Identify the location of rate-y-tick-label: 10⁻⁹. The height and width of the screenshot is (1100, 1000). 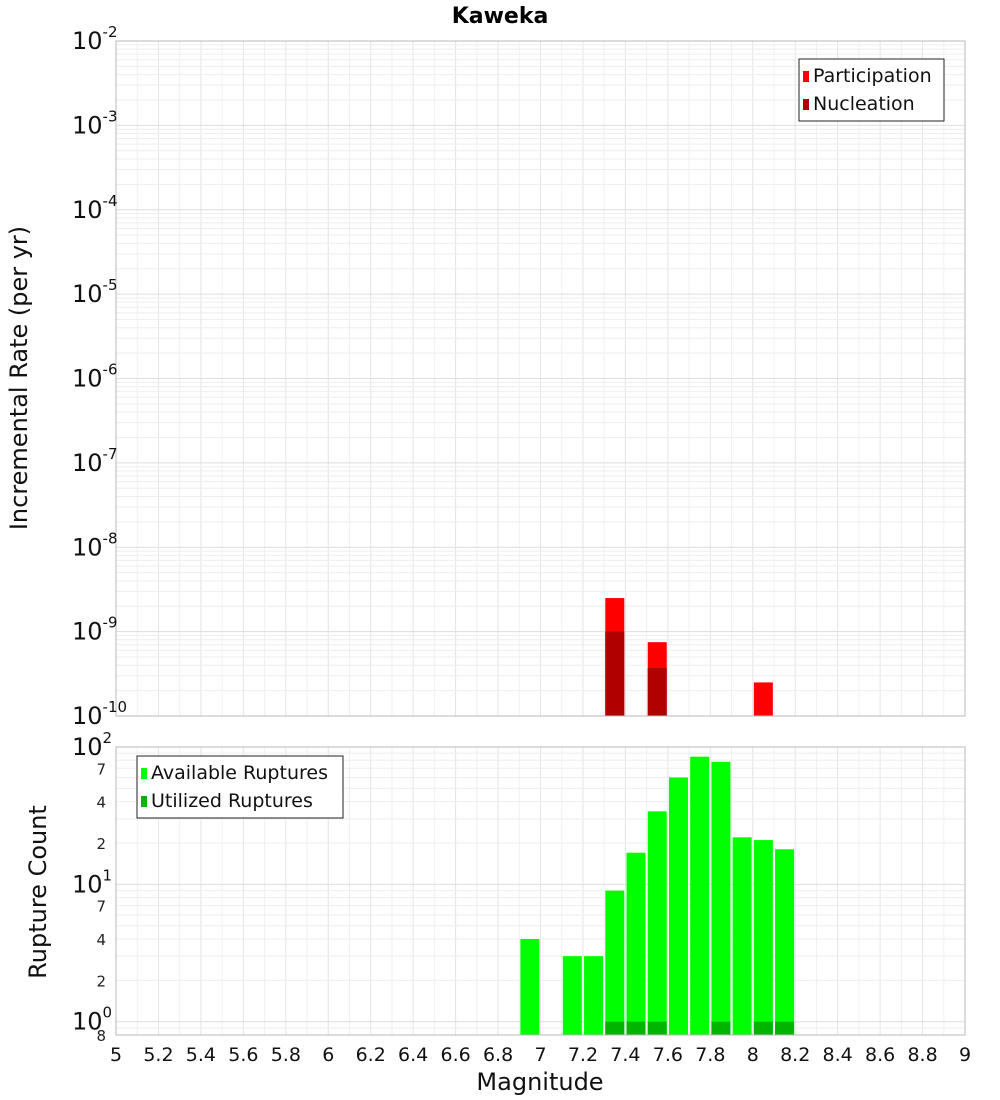
(95, 630).